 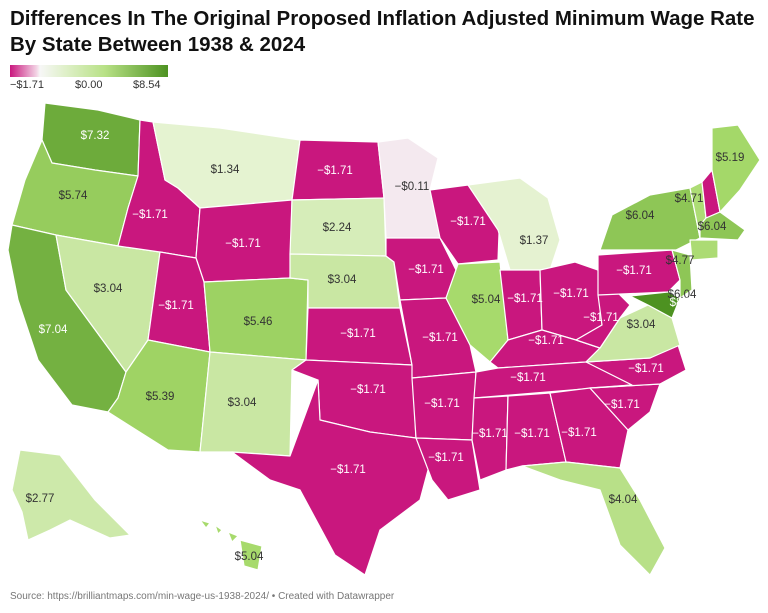 I want to click on label-wy: −$1.71, so click(x=243, y=244).